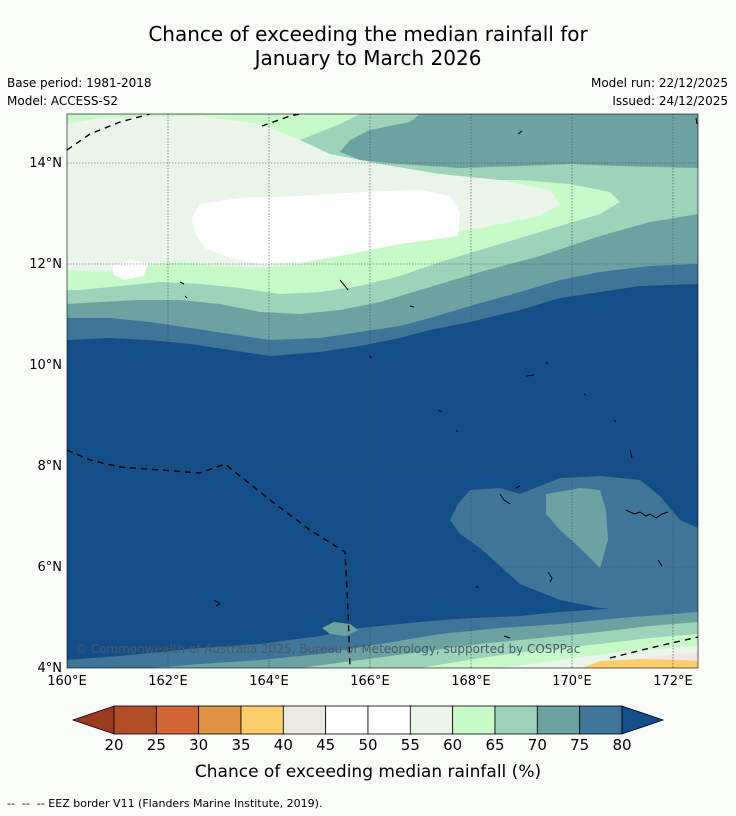 The height and width of the screenshot is (816, 736). I want to click on colorbar-tick-50: 50, so click(368, 745).